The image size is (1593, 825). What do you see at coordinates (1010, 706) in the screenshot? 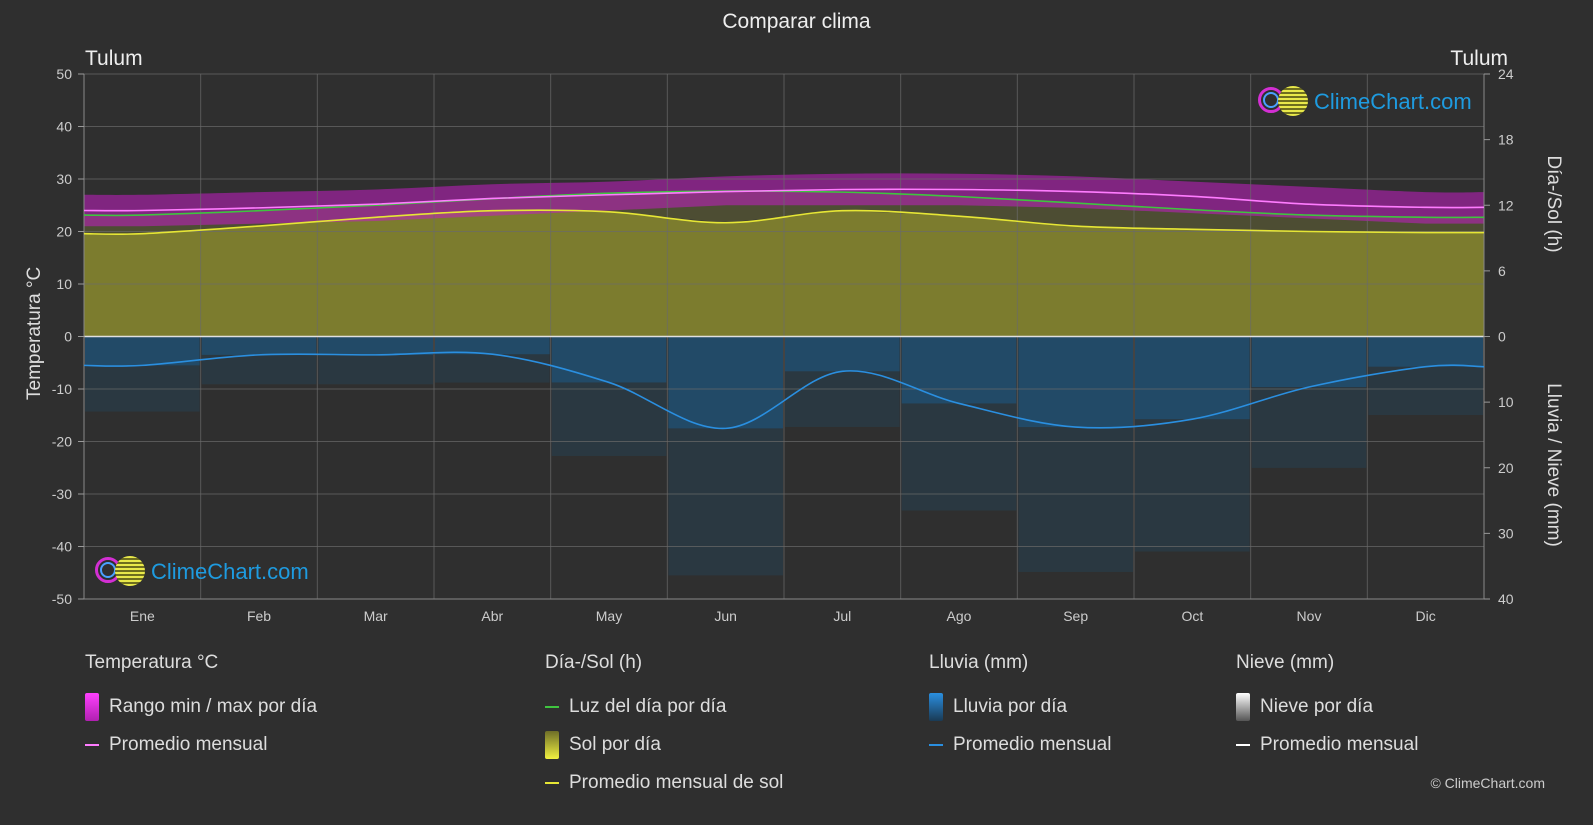
I see `legend-label: Lluvia por día` at bounding box center [1010, 706].